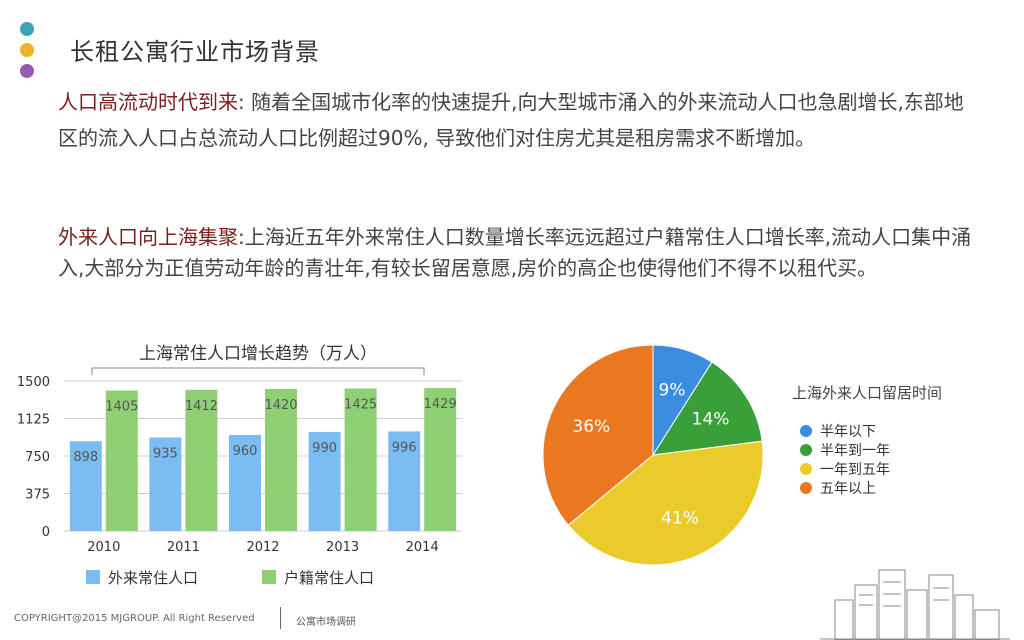  Describe the element at coordinates (33, 382) in the screenshot. I see `y-tick-label: 1500` at that location.